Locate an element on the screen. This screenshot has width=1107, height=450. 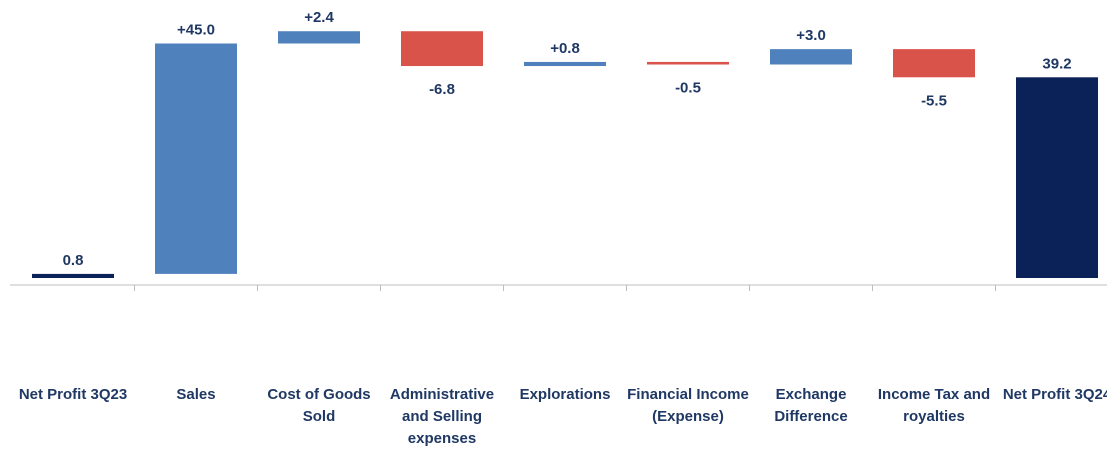
category-label: Net Profit 3Q23 is located at coordinates (73, 394).